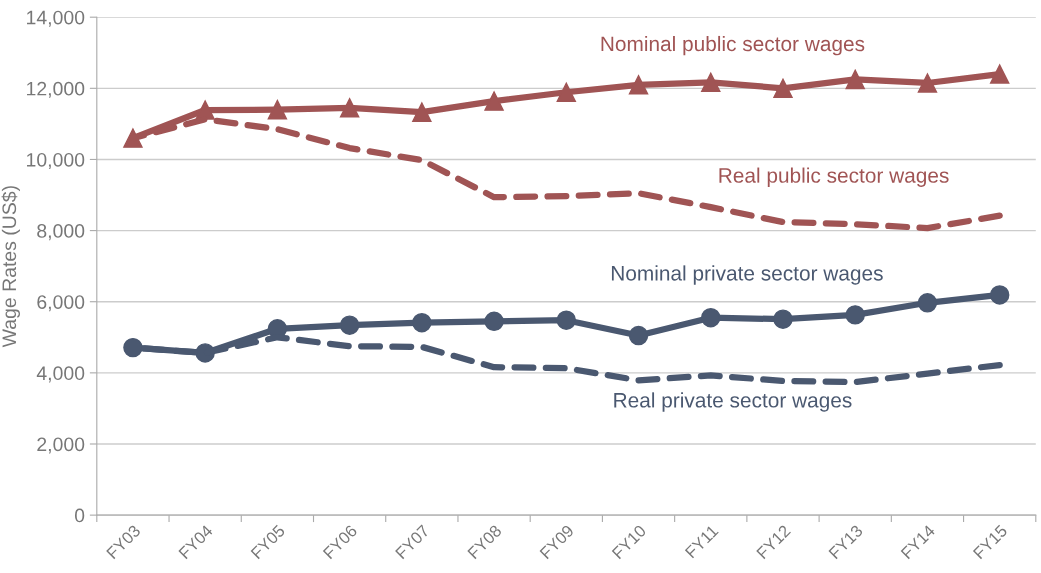 Image resolution: width=1041 pixels, height=573 pixels. Describe the element at coordinates (733, 45) in the screenshot. I see `series-label: Nominal public sector wages` at that location.